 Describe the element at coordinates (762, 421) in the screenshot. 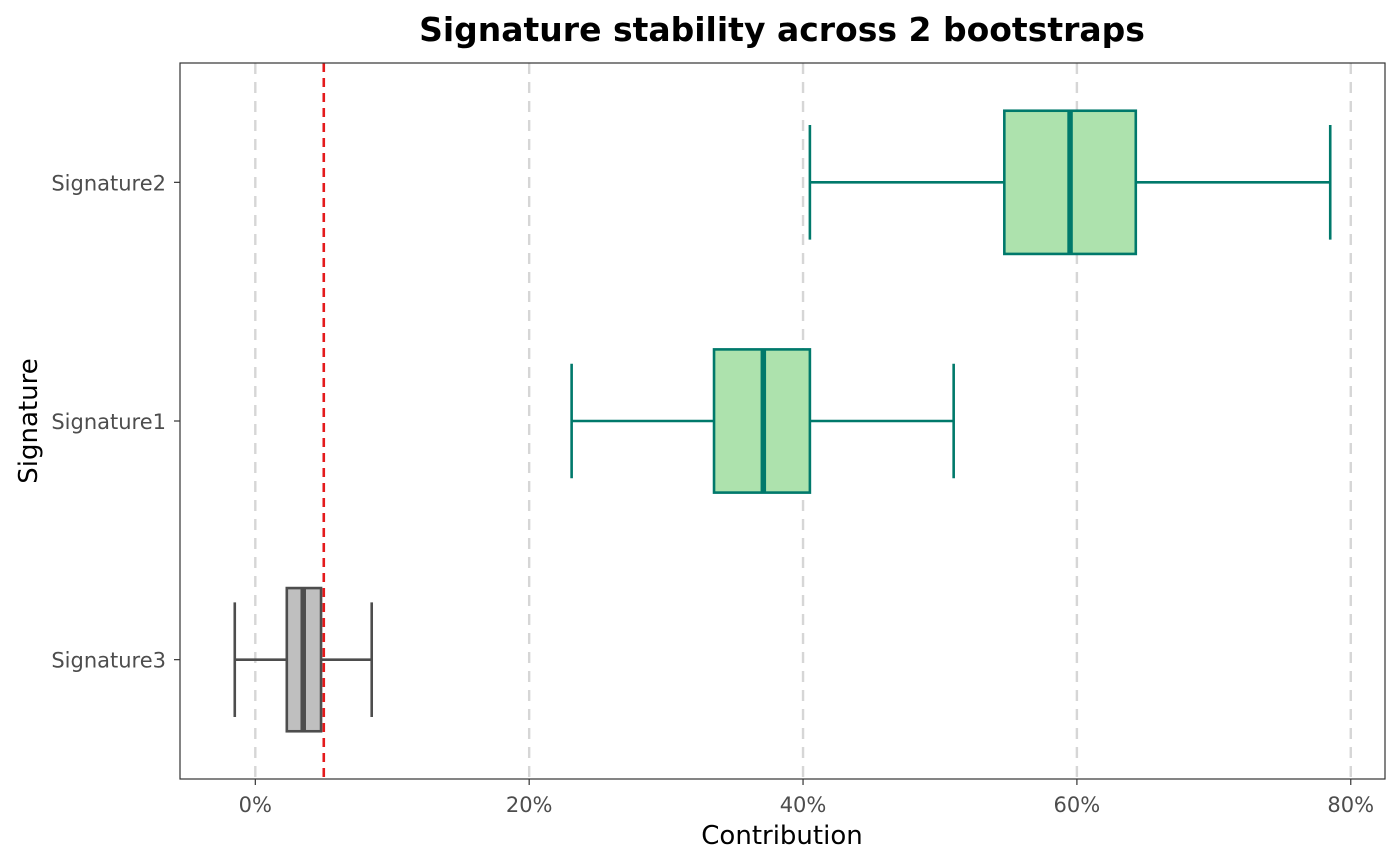

I see `boxplot-signature1` at that location.